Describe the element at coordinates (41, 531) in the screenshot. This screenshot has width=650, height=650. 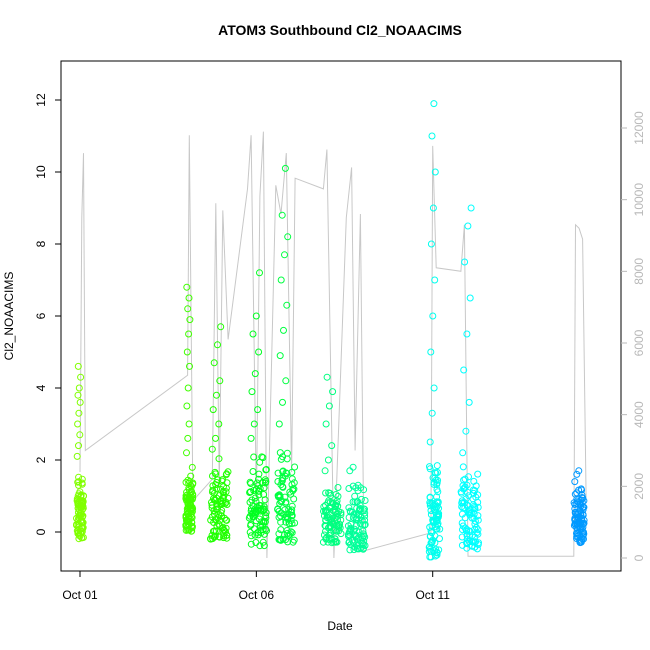
I see `y-tick-label: 0` at that location.